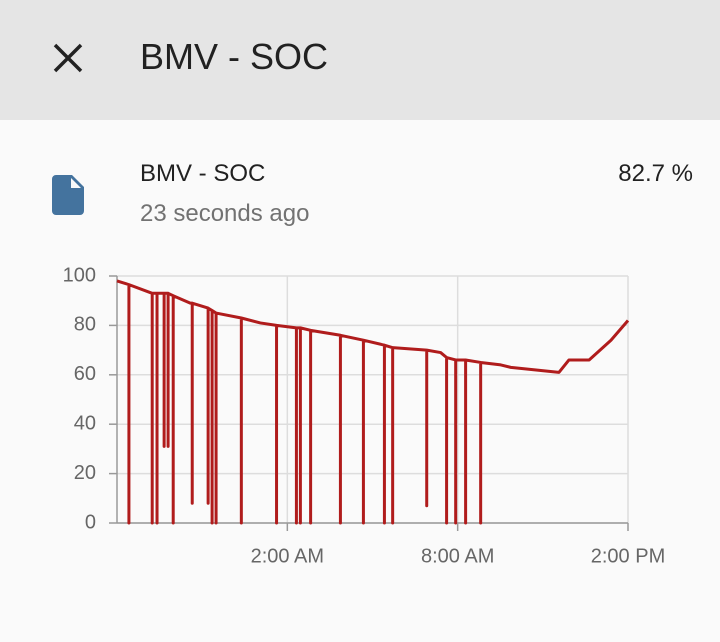 Image resolution: width=720 pixels, height=642 pixels. I want to click on x-tick-label: 2:00 PM, so click(628, 556).